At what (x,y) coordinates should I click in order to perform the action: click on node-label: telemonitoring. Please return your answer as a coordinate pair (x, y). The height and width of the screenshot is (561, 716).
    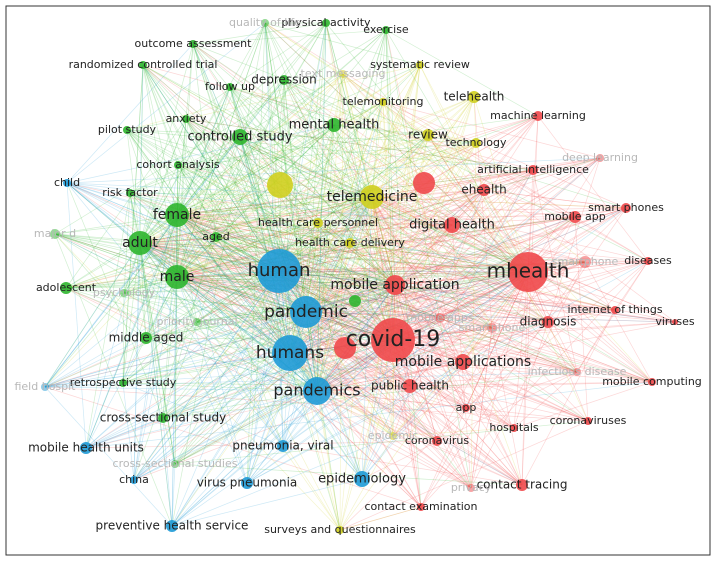
    Looking at the image, I should click on (383, 101).